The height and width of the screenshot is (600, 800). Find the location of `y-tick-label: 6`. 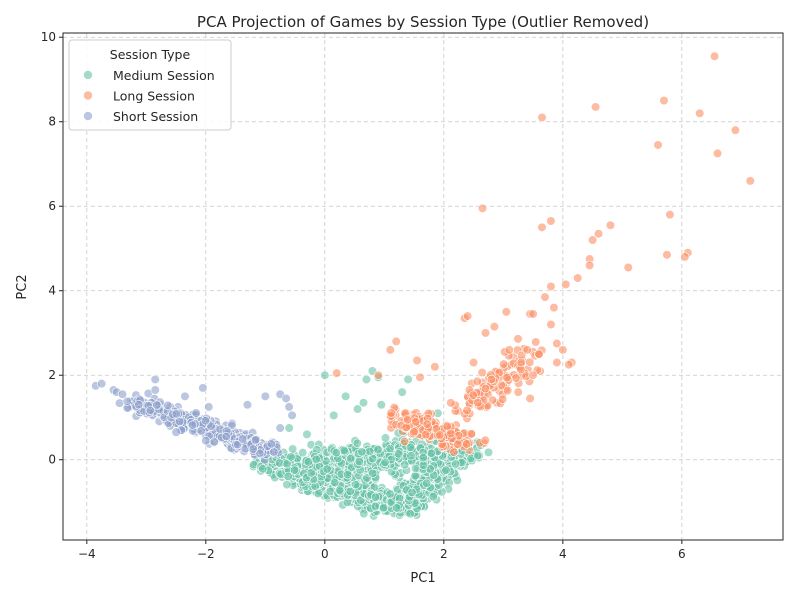

y-tick-label: 6 is located at coordinates (52, 206).